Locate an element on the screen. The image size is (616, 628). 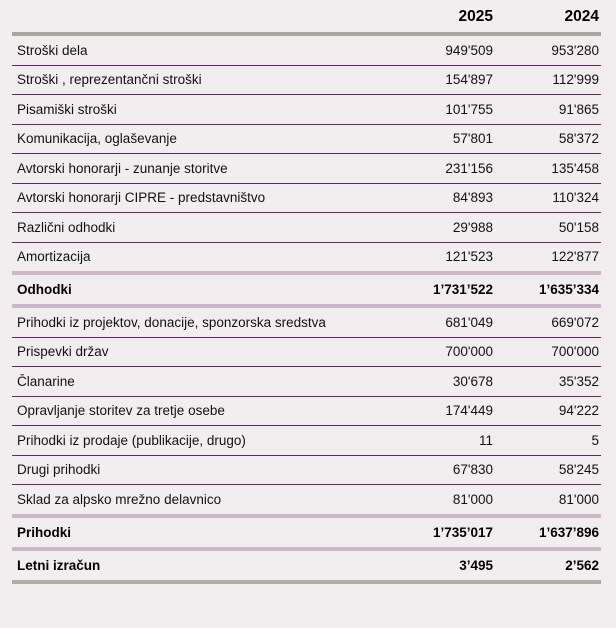
table-row-drugi-prihodki: Drugi prihodki 67'830 58'245 is located at coordinates (306, 470).